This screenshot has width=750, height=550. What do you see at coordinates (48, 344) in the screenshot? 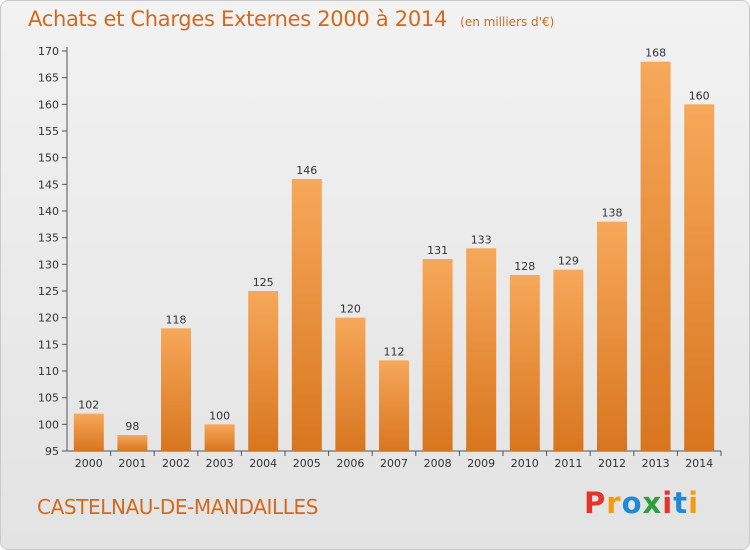
I see `y-tick-label: 115` at bounding box center [48, 344].